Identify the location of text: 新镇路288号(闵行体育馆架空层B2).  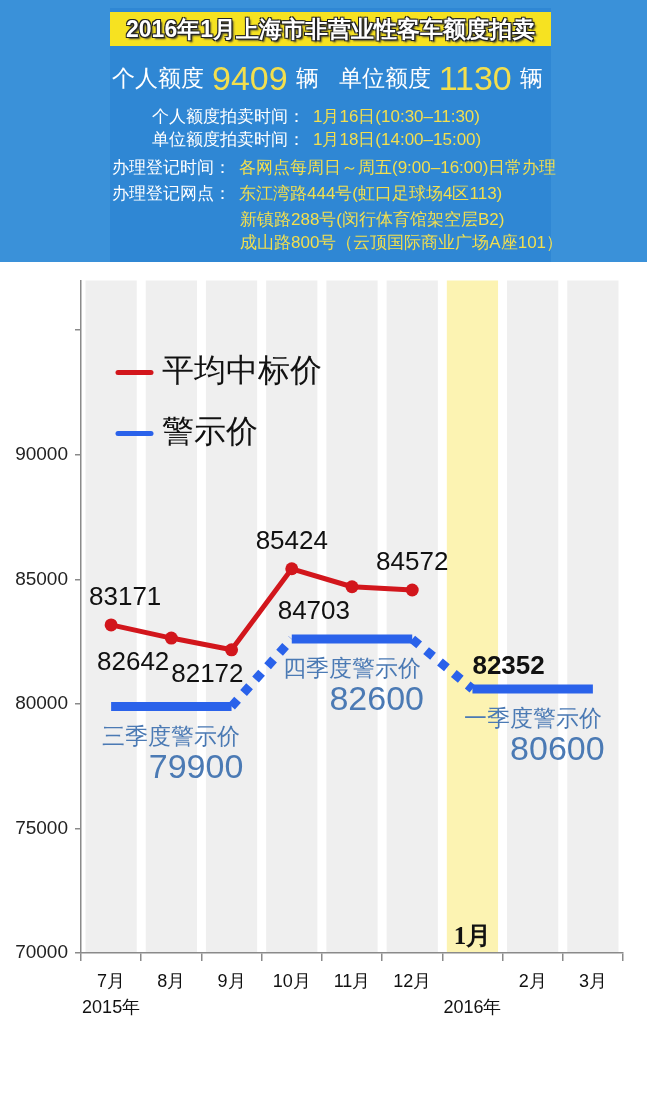
(372, 219).